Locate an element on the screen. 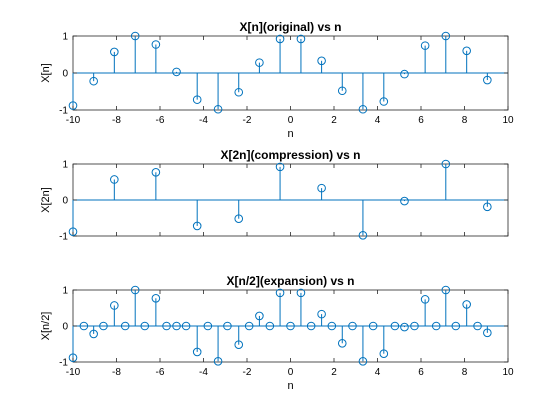 This screenshot has width=560, height=420. y-axis-label: X[2n] is located at coordinates (46, 200).